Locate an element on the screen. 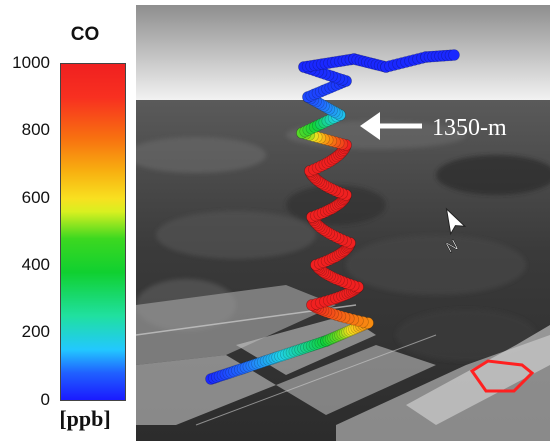  track-bead is located at coordinates (454, 55).